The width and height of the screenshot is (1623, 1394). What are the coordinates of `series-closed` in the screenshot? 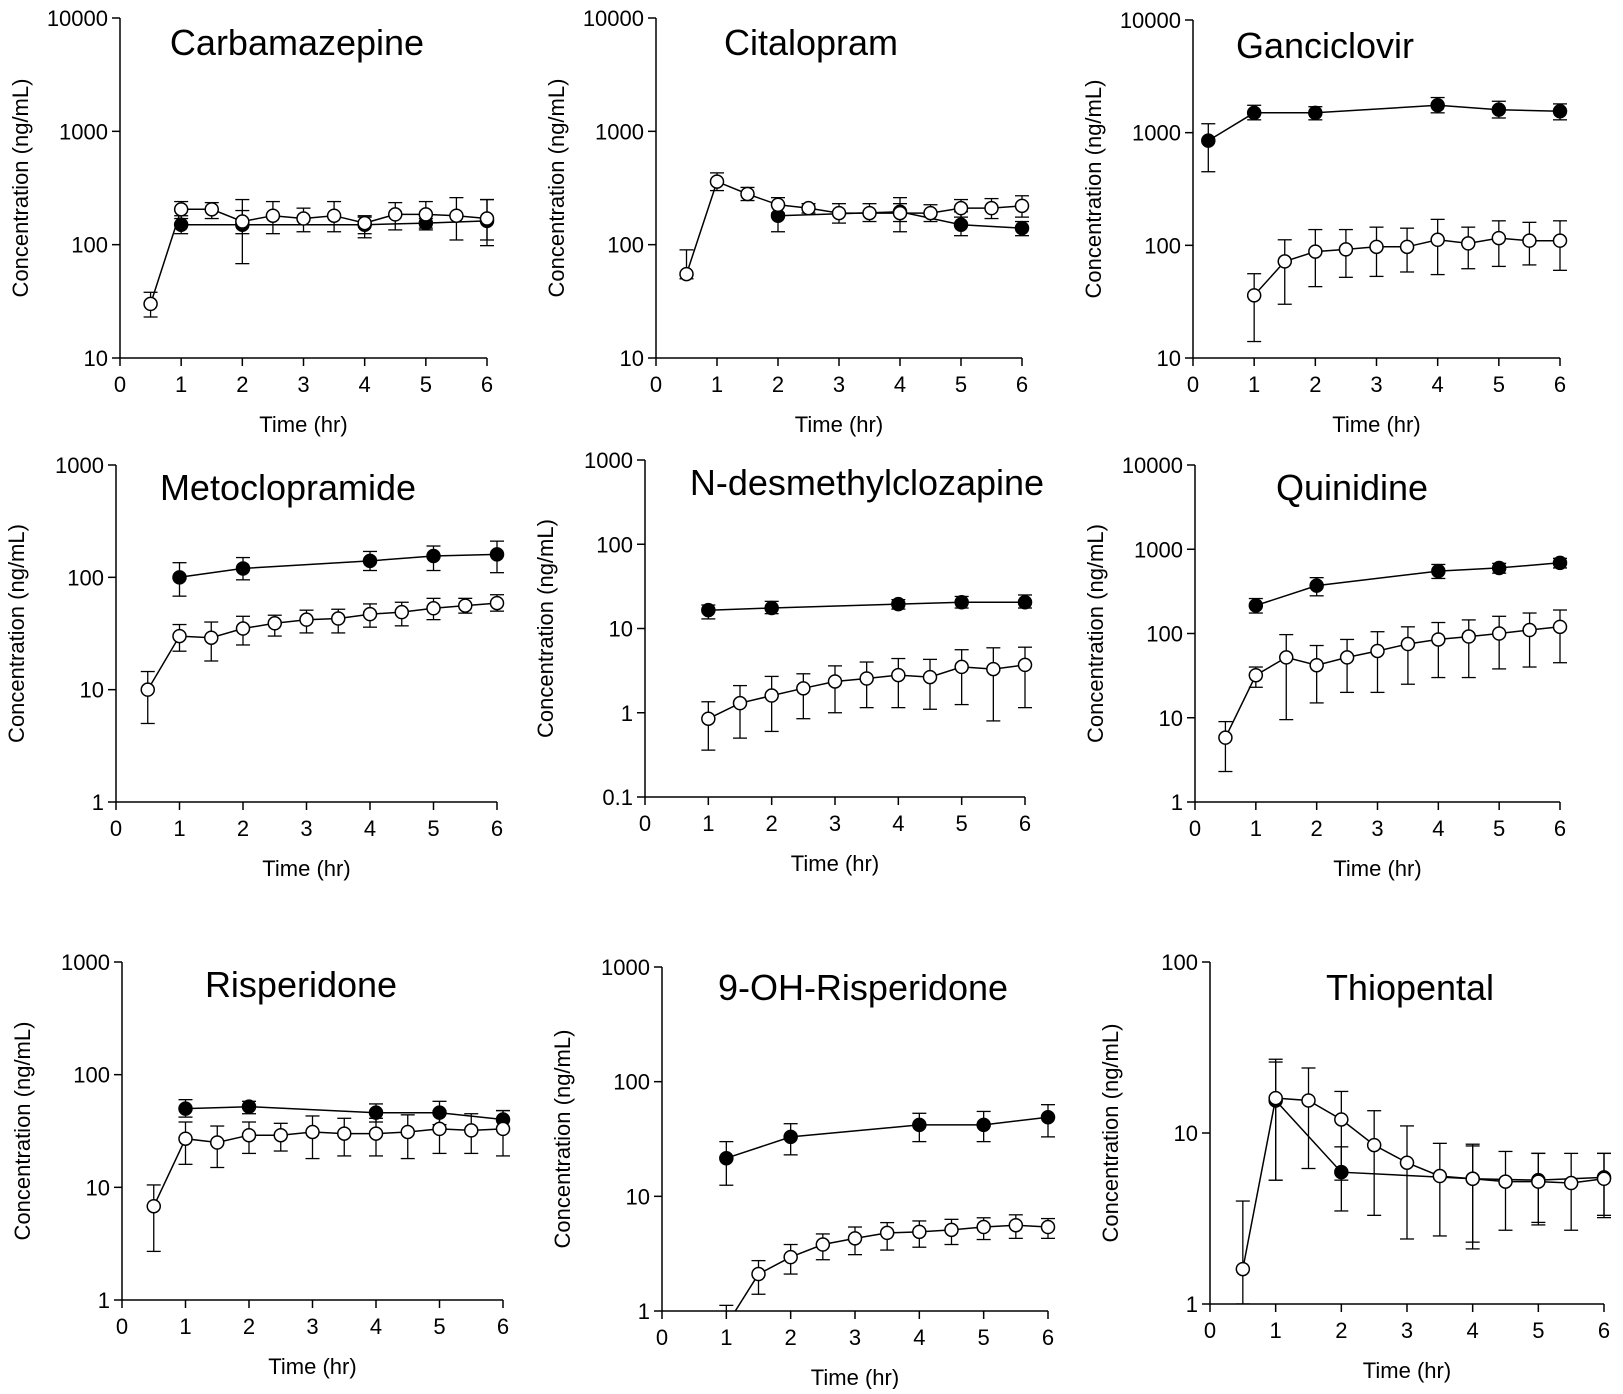 It's located at (338, 568).